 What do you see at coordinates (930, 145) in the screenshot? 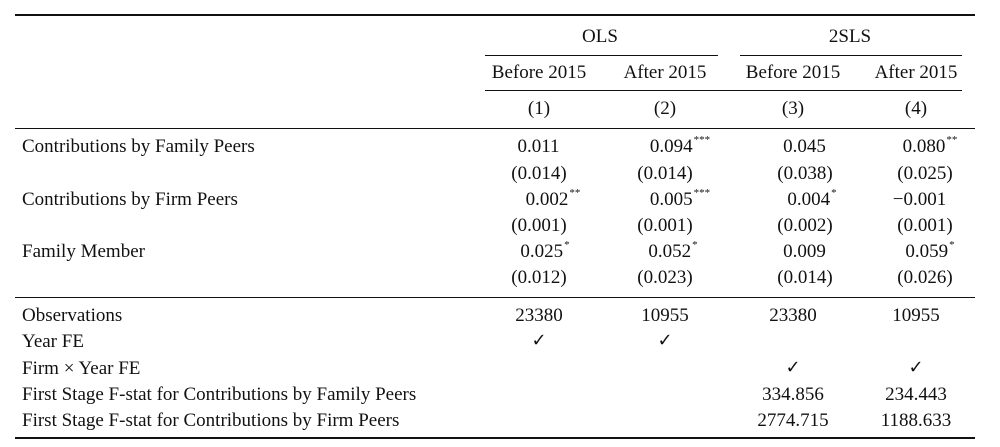
I see `coef-cell: 0.080**` at bounding box center [930, 145].